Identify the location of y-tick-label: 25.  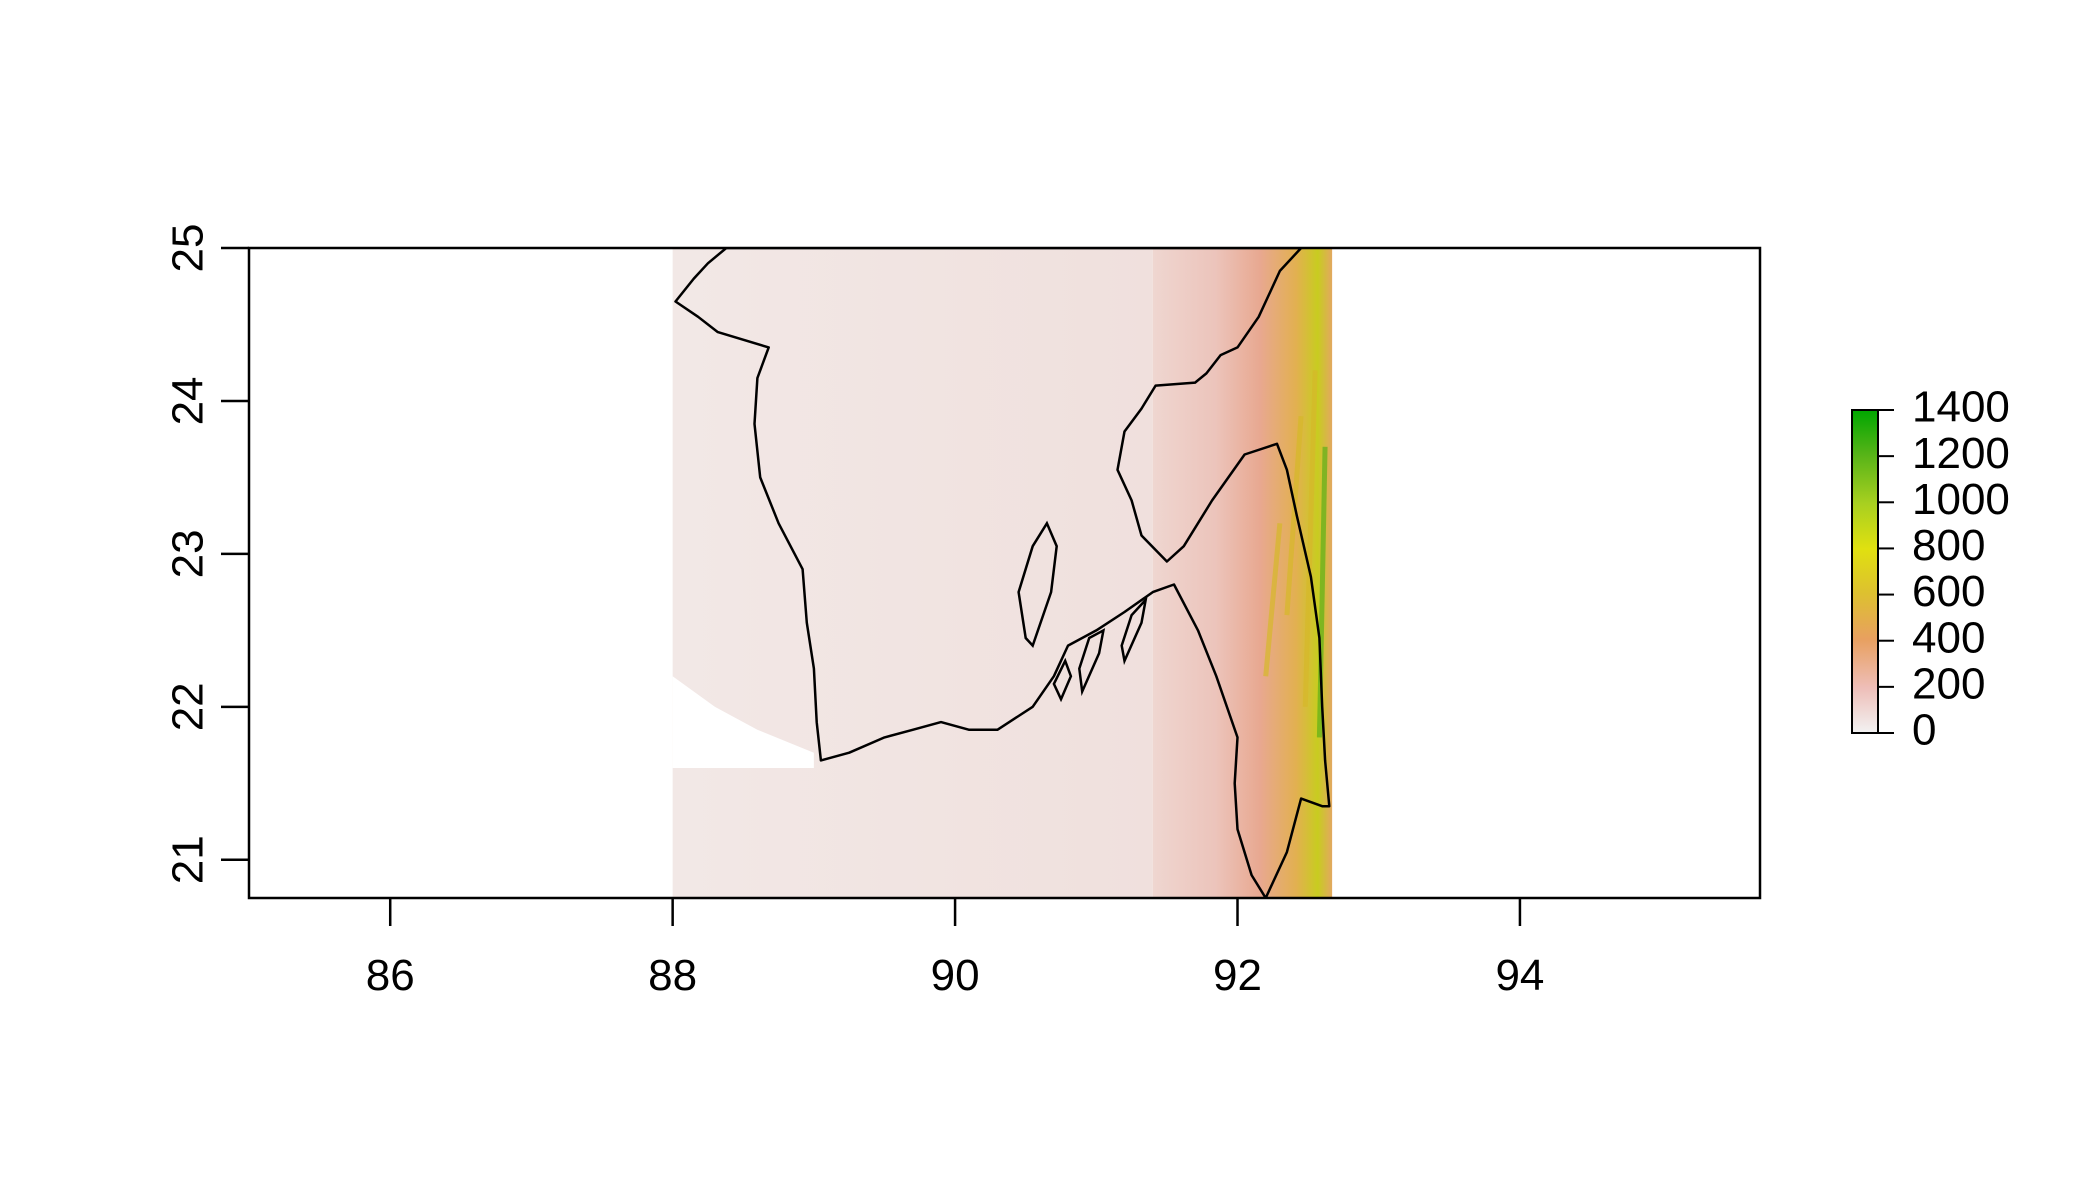
(188, 248).